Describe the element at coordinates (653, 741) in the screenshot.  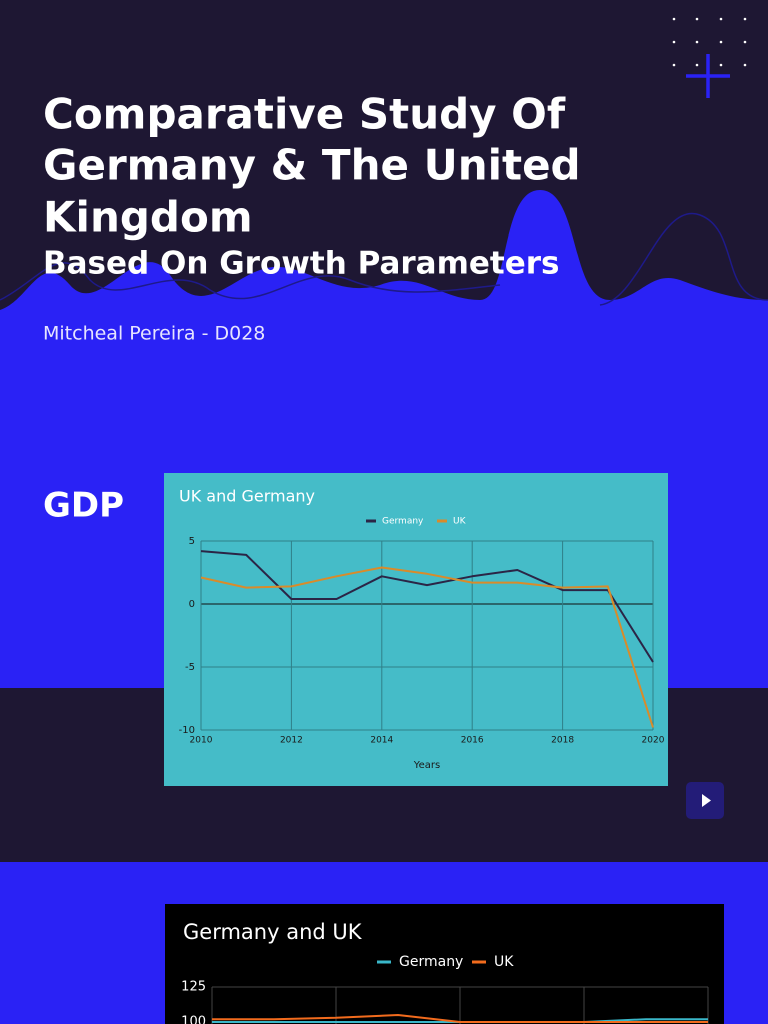
I see `x-tick-label: 2020` at that location.